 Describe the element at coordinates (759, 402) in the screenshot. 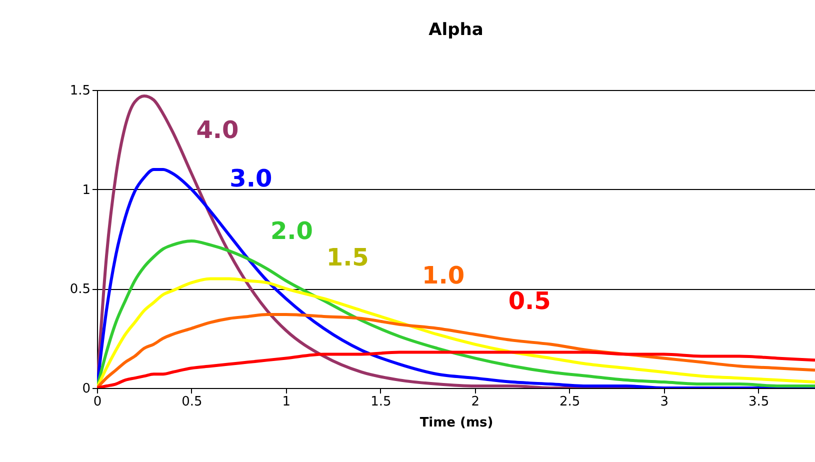

I see `x-tick-label: 3.5` at that location.